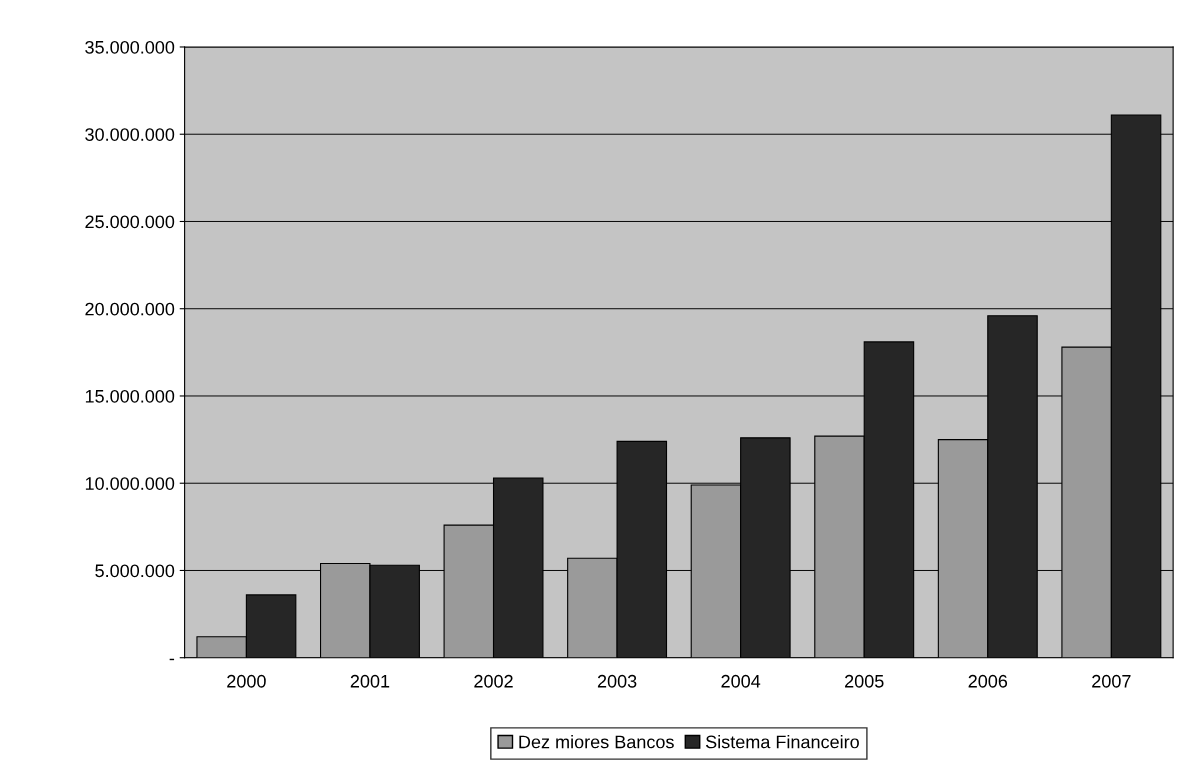 The height and width of the screenshot is (783, 1191). I want to click on y-tick-label: 10.000.000, so click(130, 483).